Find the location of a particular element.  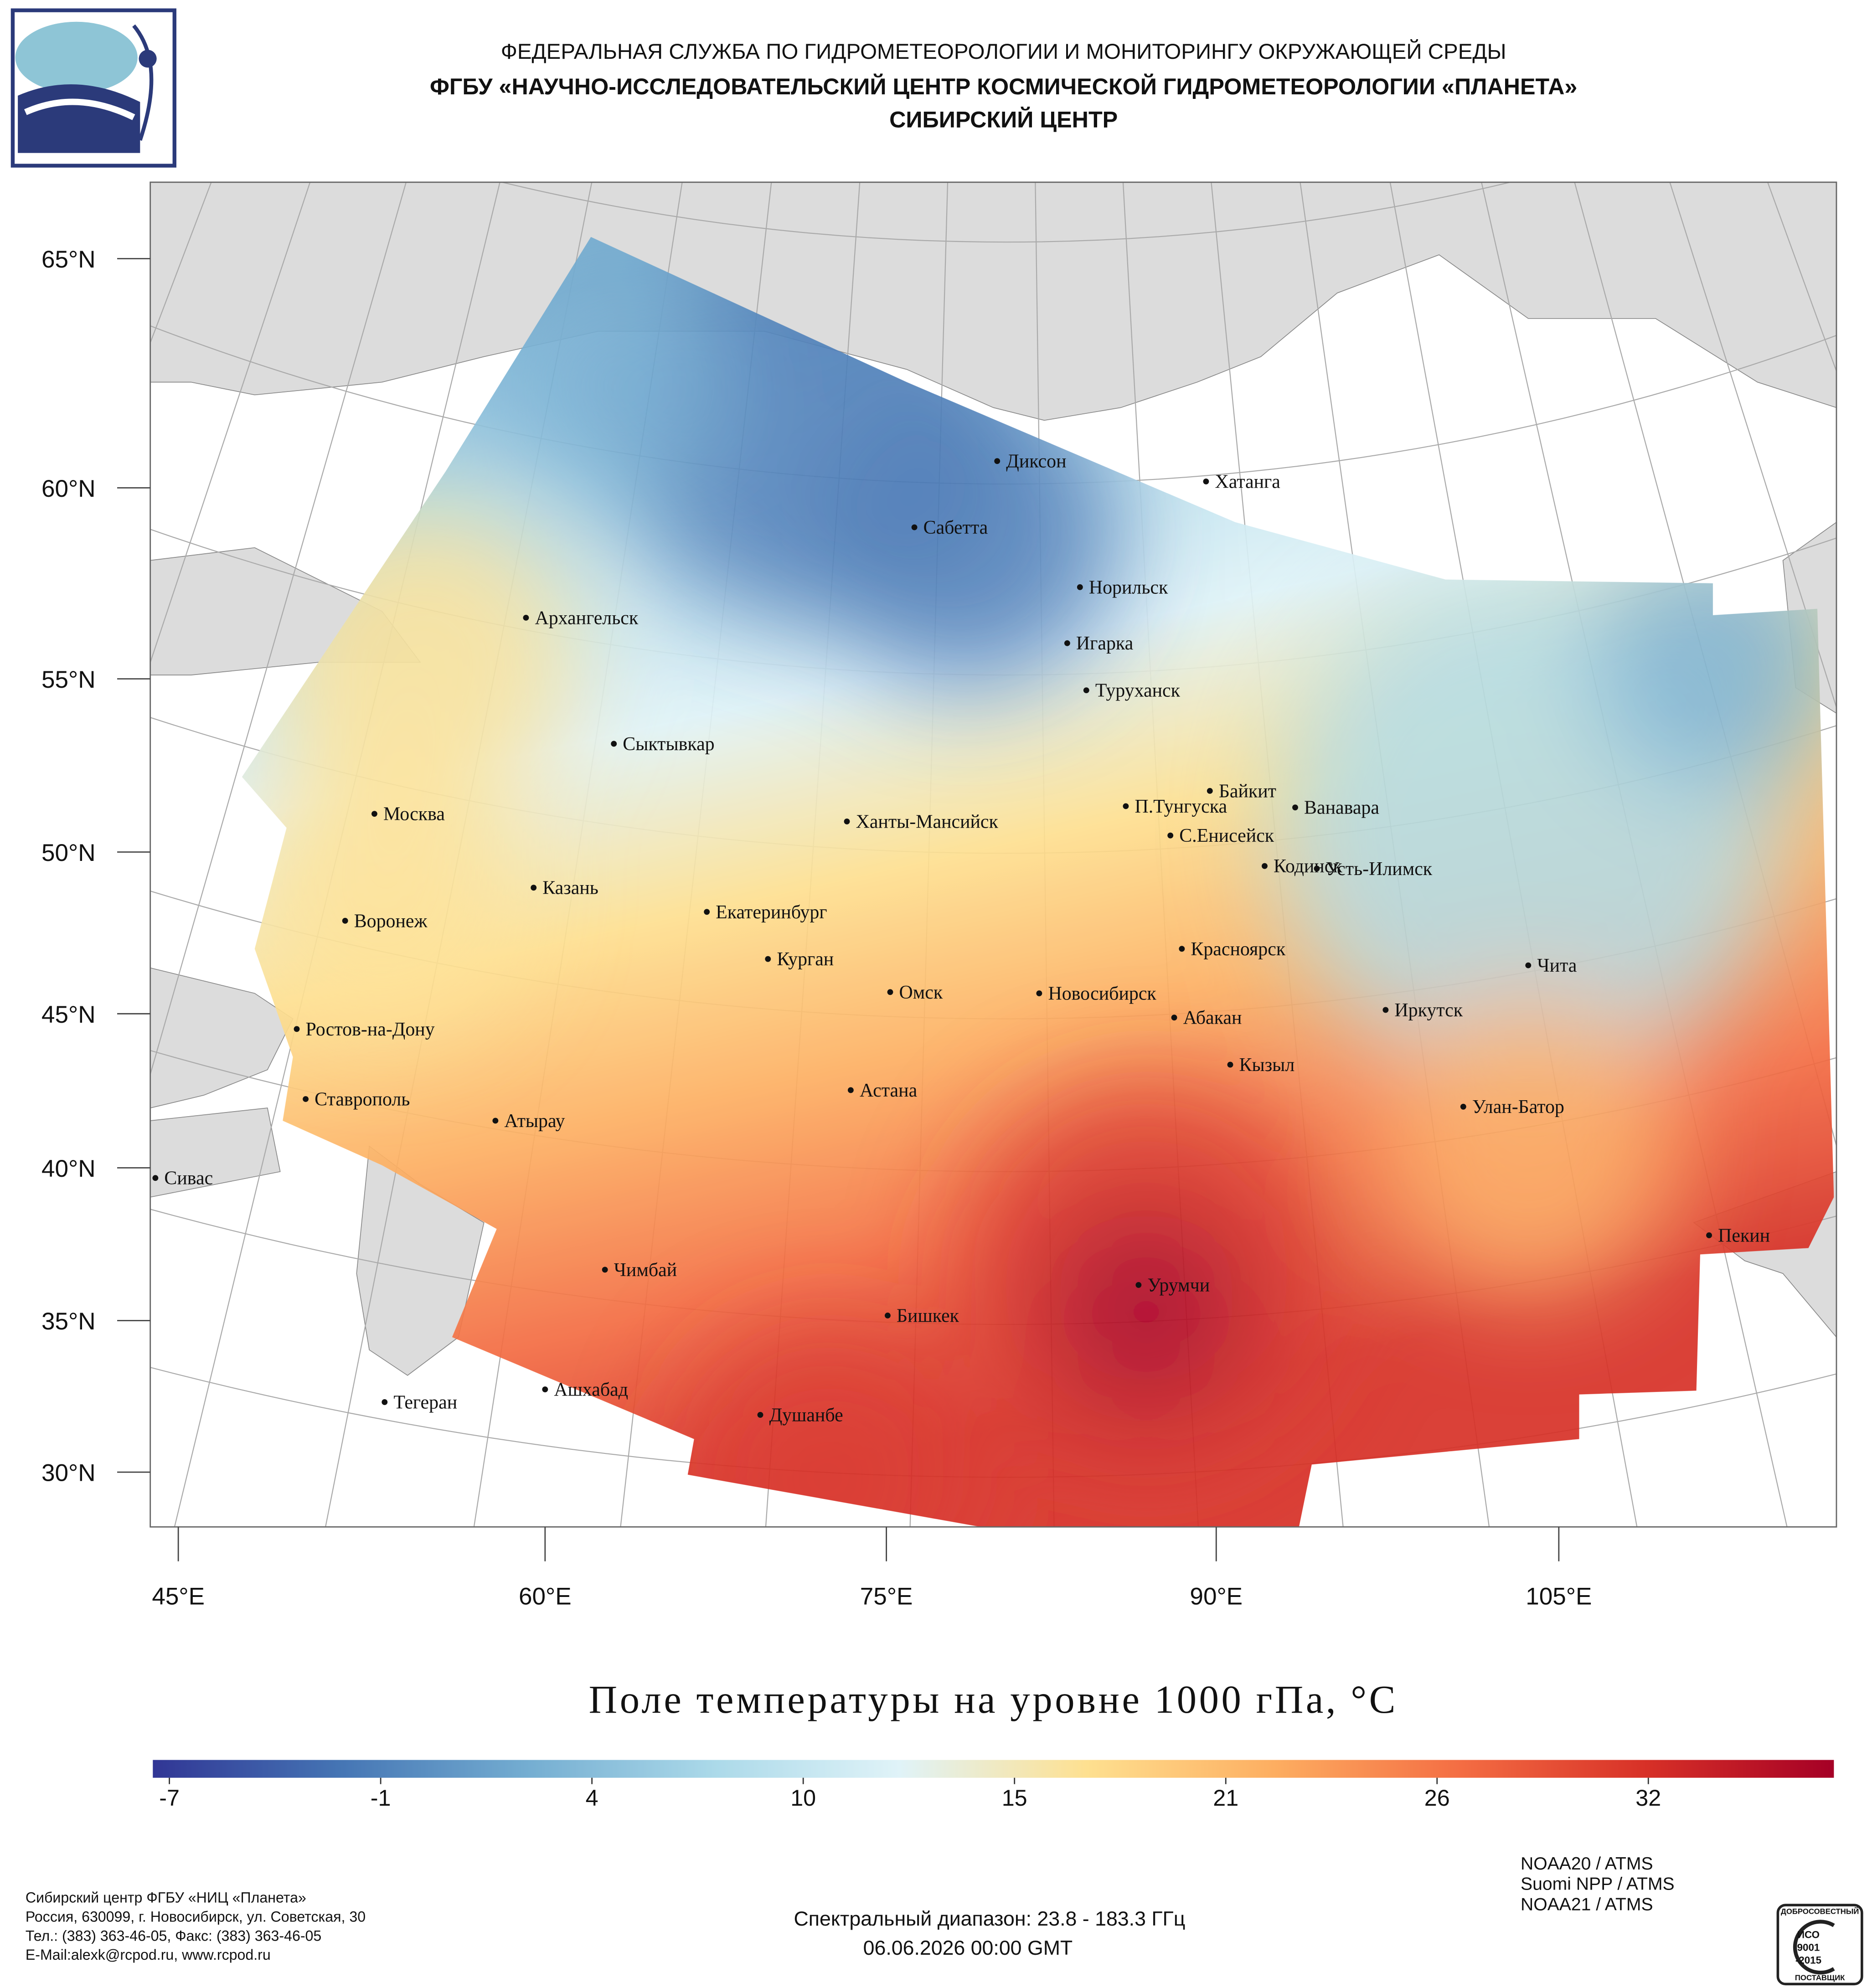

city-label: Абакан is located at coordinates (1212, 1019).